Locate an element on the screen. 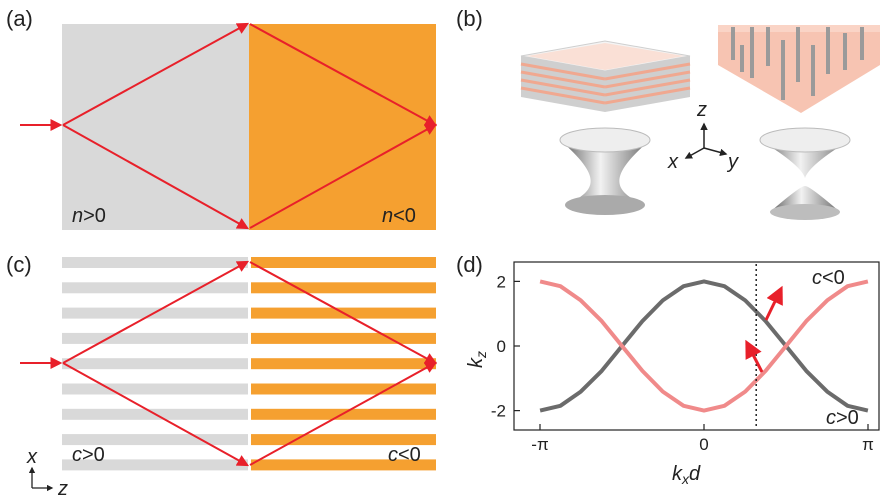  panel-a-label: (a) is located at coordinates (19, 18).